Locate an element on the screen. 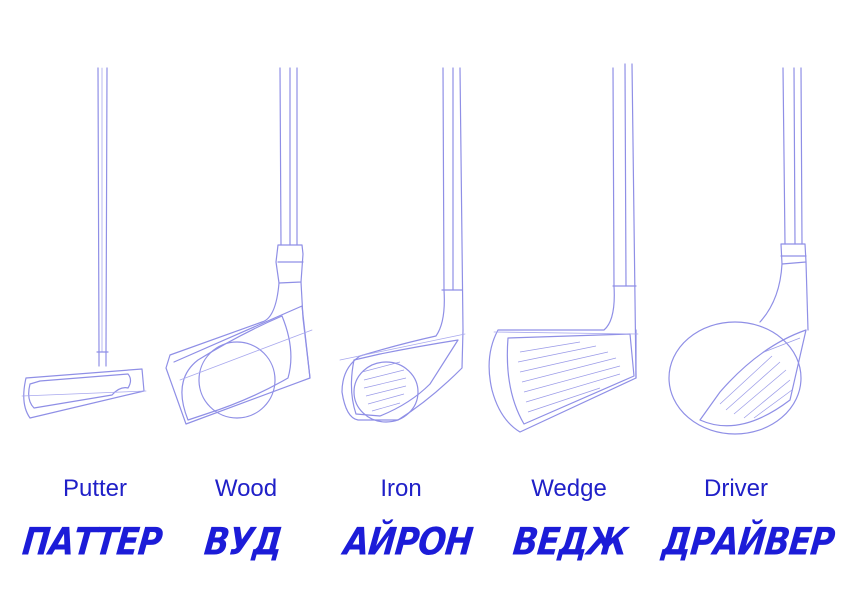 This screenshot has height=596, width=843. wedge-label-en: Wedge is located at coordinates (569, 488).